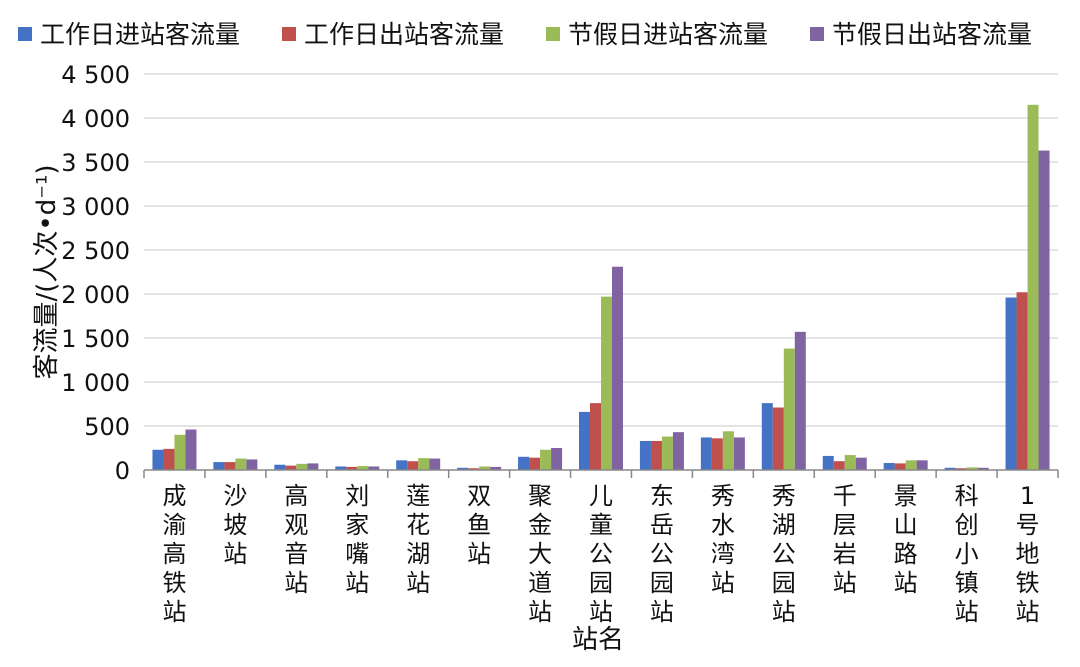 This screenshot has height=667, width=1080. Describe the element at coordinates (404, 34) in the screenshot. I see `legend-label: 工作日出站客流量` at that location.